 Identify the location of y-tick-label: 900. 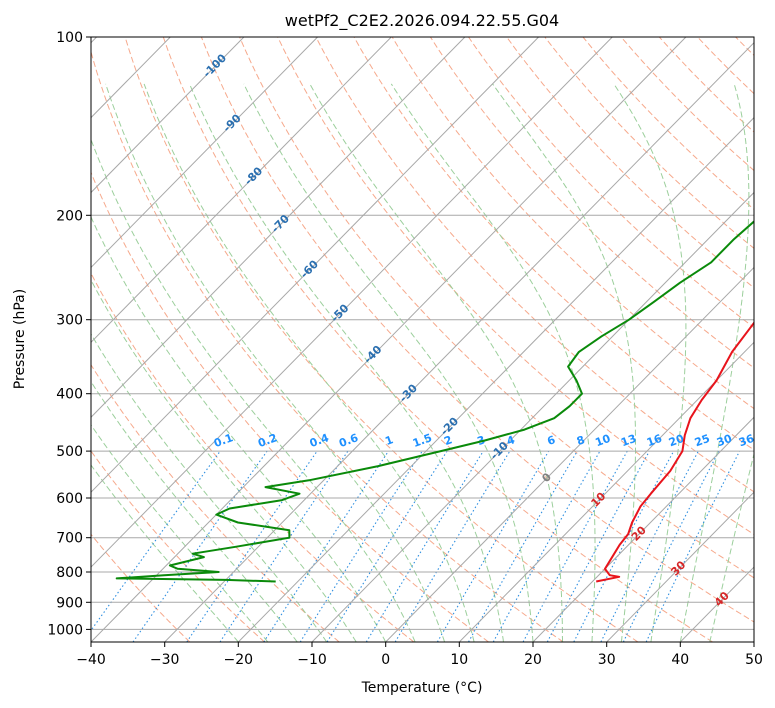
(69, 603).